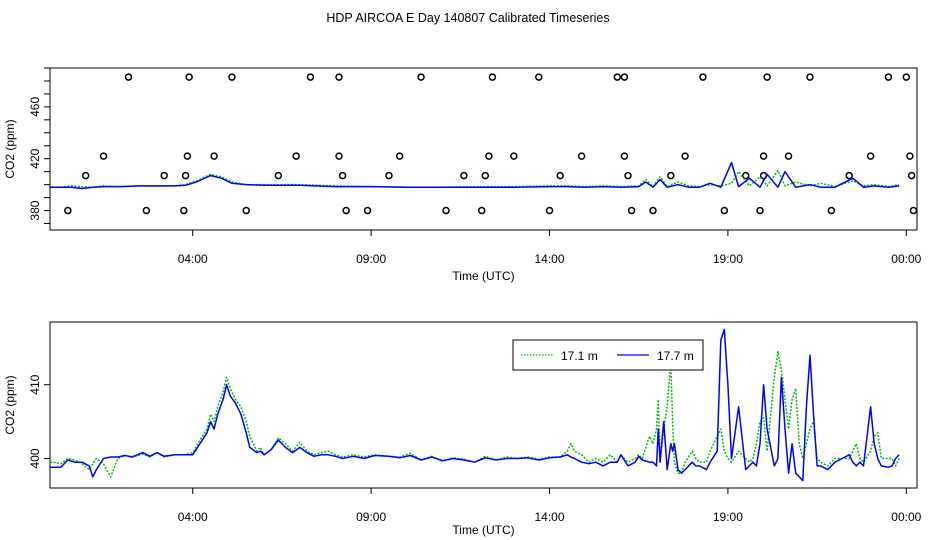  What do you see at coordinates (906, 259) in the screenshot?
I see `top-xtick-label: 00:00` at bounding box center [906, 259].